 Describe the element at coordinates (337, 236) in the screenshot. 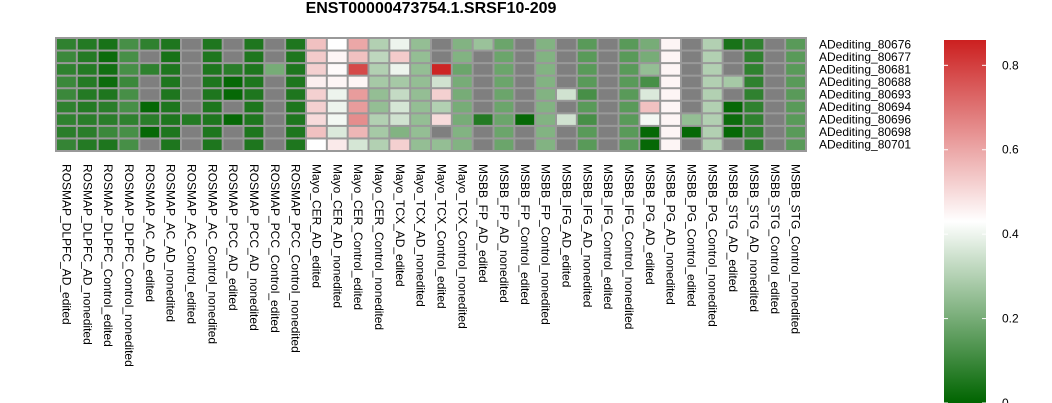

I see `column-label: Mayo_CER_AD_nonedited` at that location.